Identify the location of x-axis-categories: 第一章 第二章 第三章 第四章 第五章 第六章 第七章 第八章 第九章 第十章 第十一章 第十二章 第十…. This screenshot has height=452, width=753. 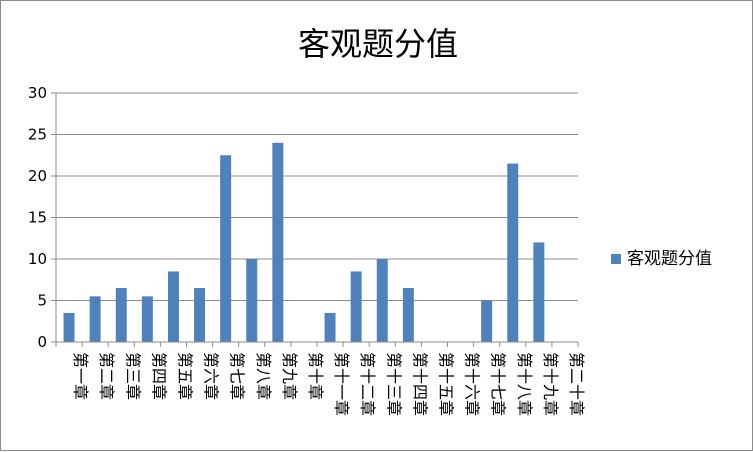
(328, 384).